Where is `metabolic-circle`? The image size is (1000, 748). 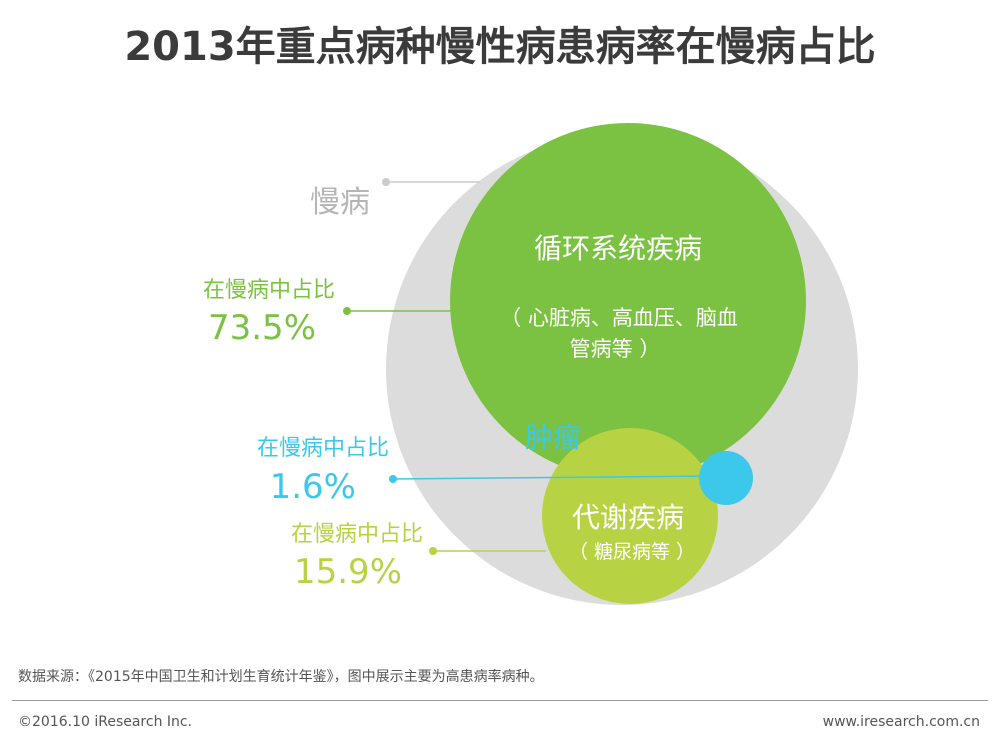
metabolic-circle is located at coordinates (630, 516).